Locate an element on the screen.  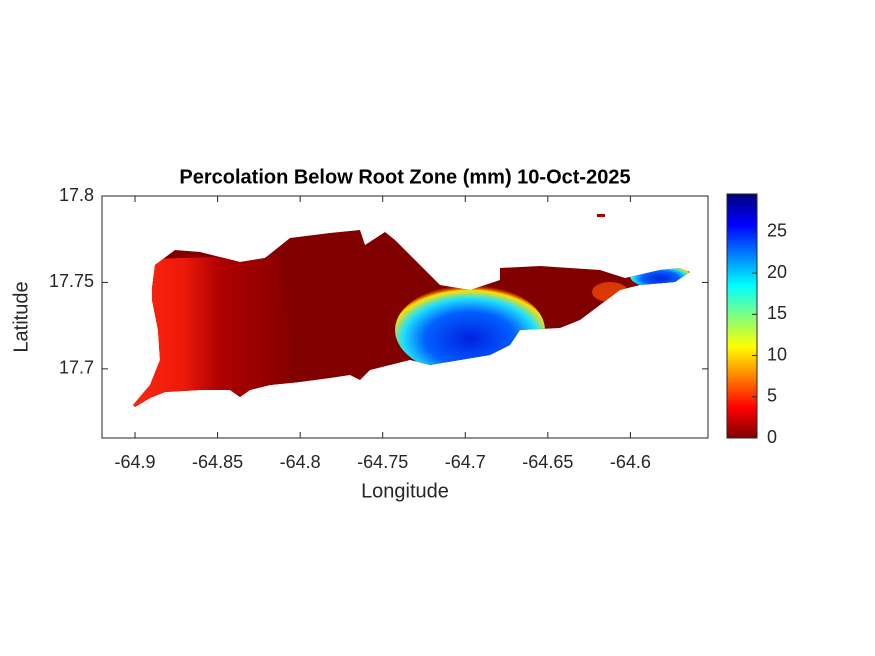
y-tick-label: 17.7 is located at coordinates (76, 368).